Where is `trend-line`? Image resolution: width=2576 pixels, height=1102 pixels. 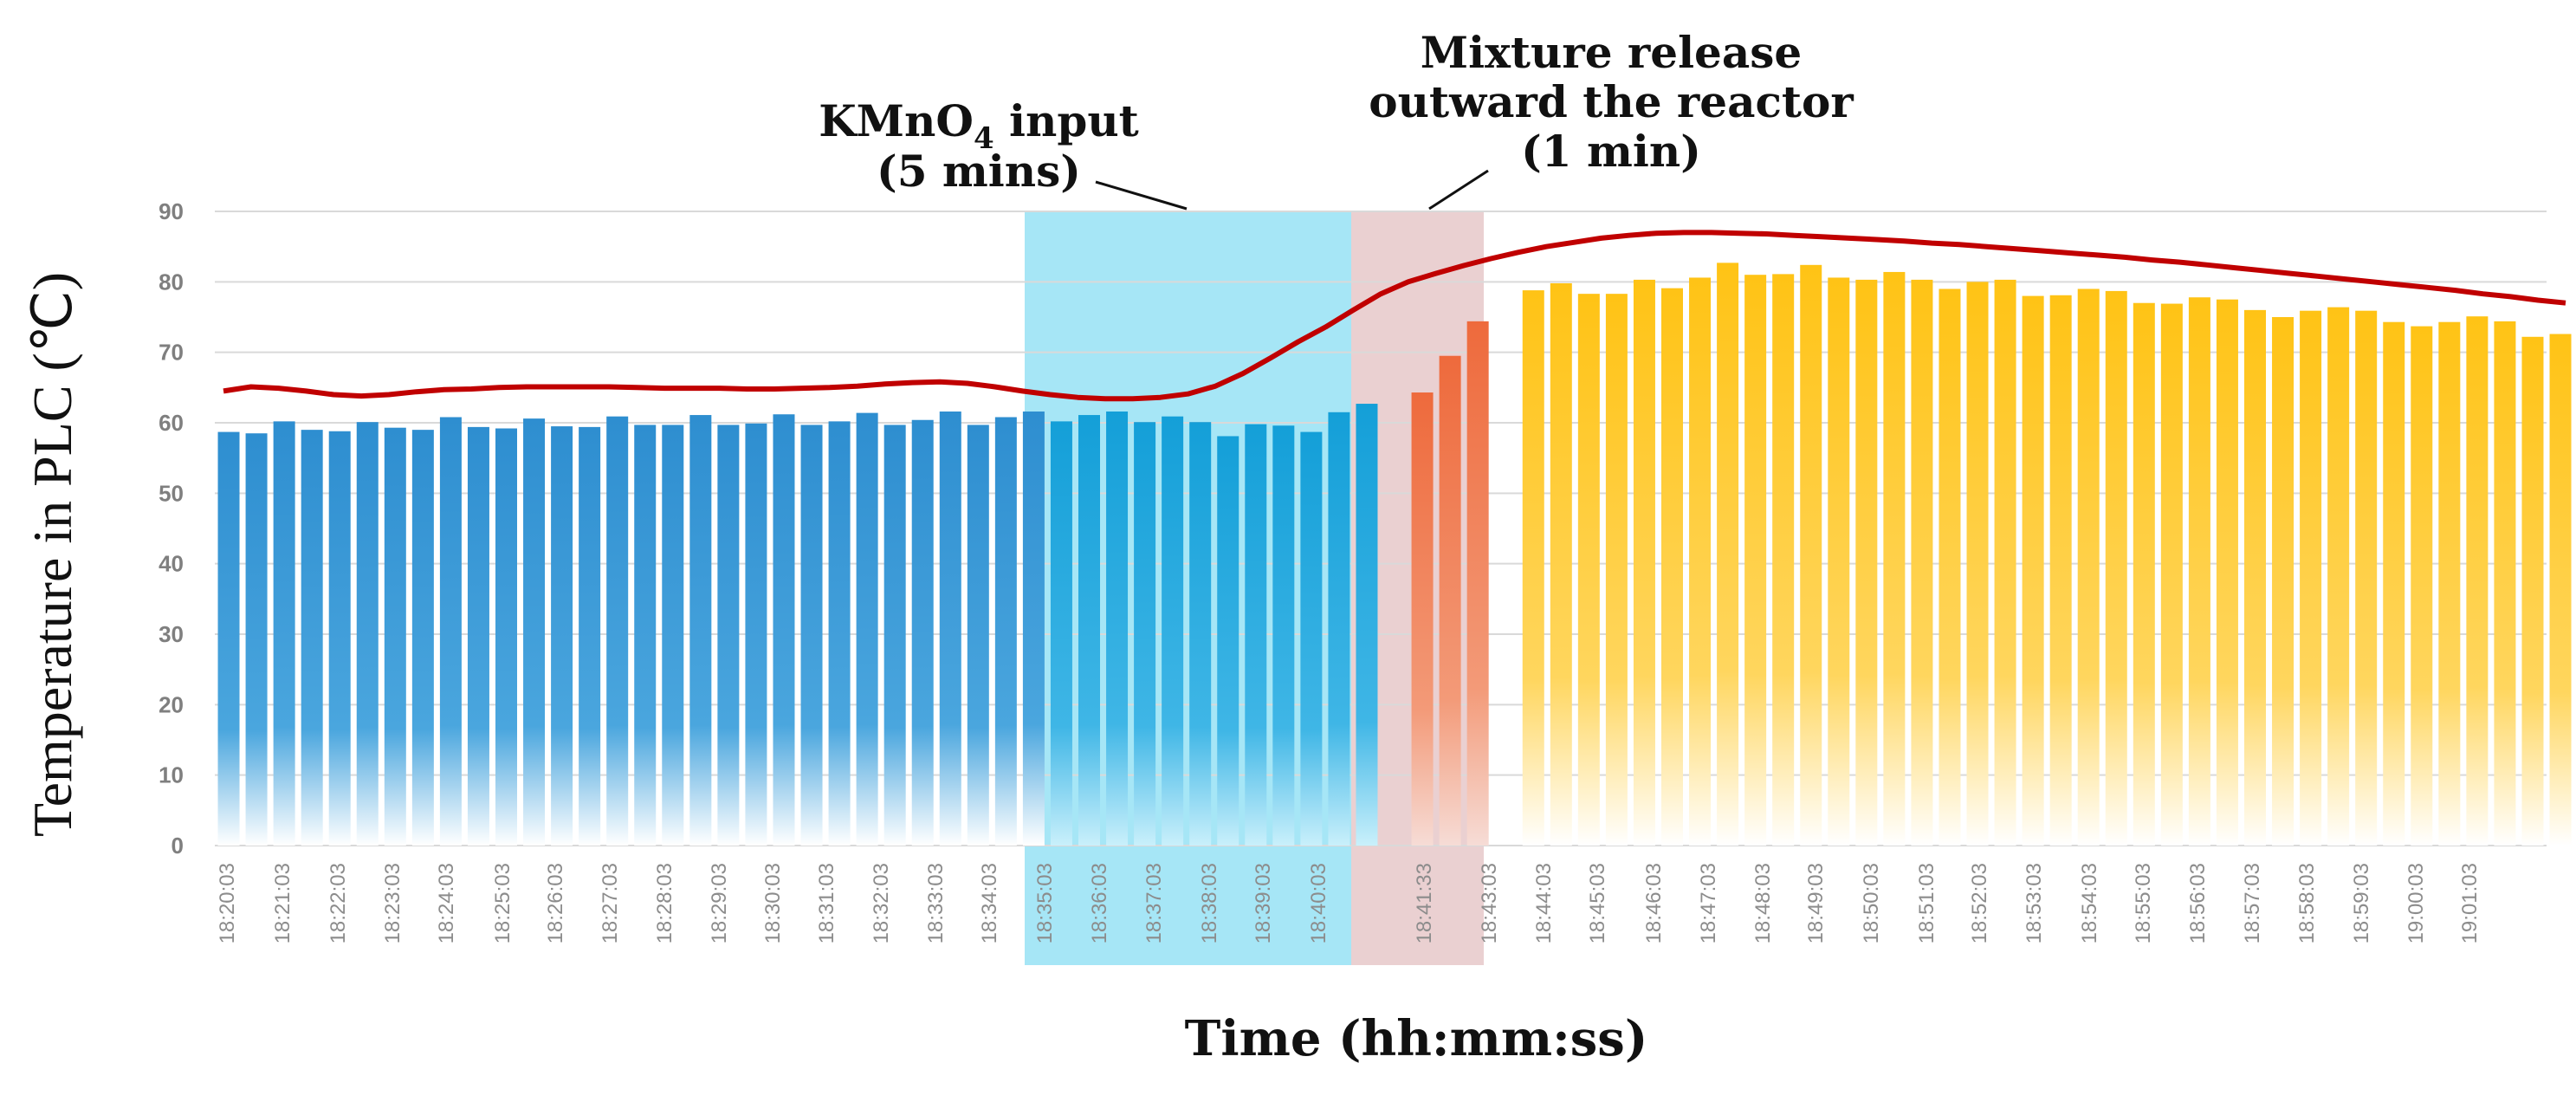
trend-line is located at coordinates (1394, 316).